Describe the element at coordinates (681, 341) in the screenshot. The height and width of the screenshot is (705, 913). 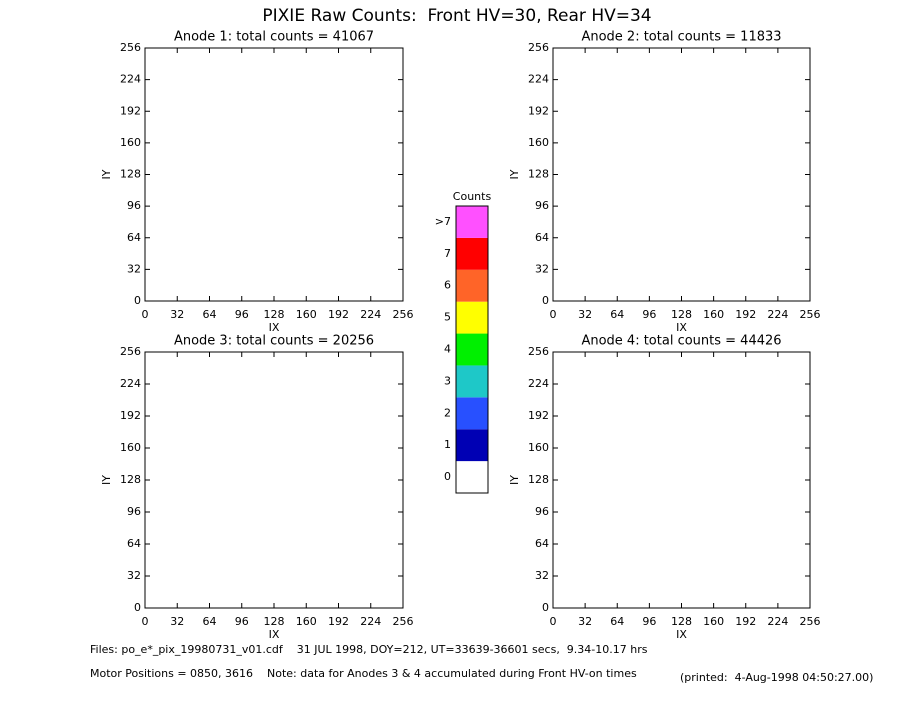
I see `panel-title: Anode 4: total counts = 44426` at that location.